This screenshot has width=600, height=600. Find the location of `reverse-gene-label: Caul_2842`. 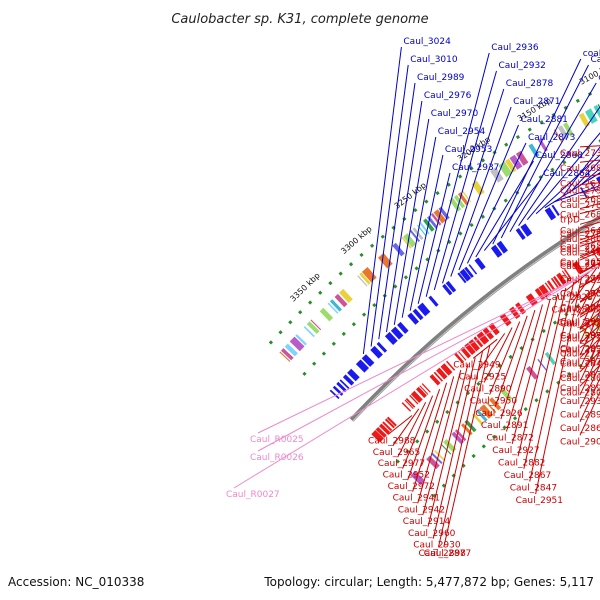

reverse-gene-label: Caul_2842 is located at coordinates (580, 365).